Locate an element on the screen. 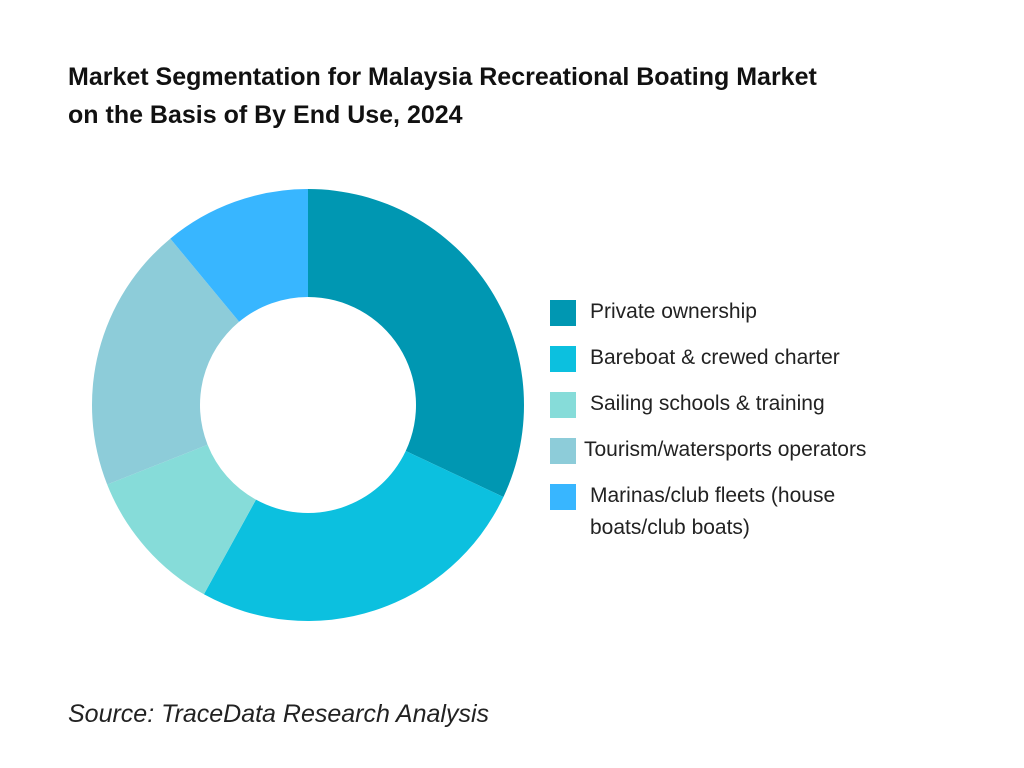 The image size is (1024, 768). legend-item-4: Tourism/watersports operators is located at coordinates (760, 450).